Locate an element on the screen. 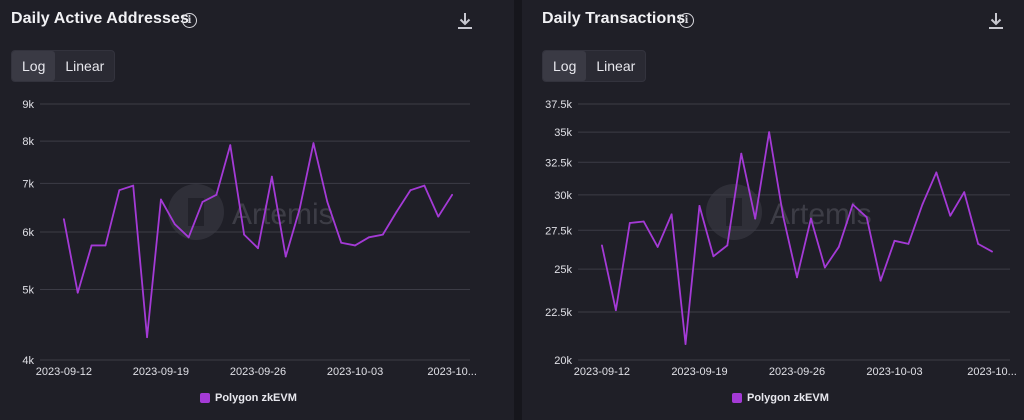 This screenshot has height=420, width=1024. legend-label: Polygon zkEVM is located at coordinates (788, 398).